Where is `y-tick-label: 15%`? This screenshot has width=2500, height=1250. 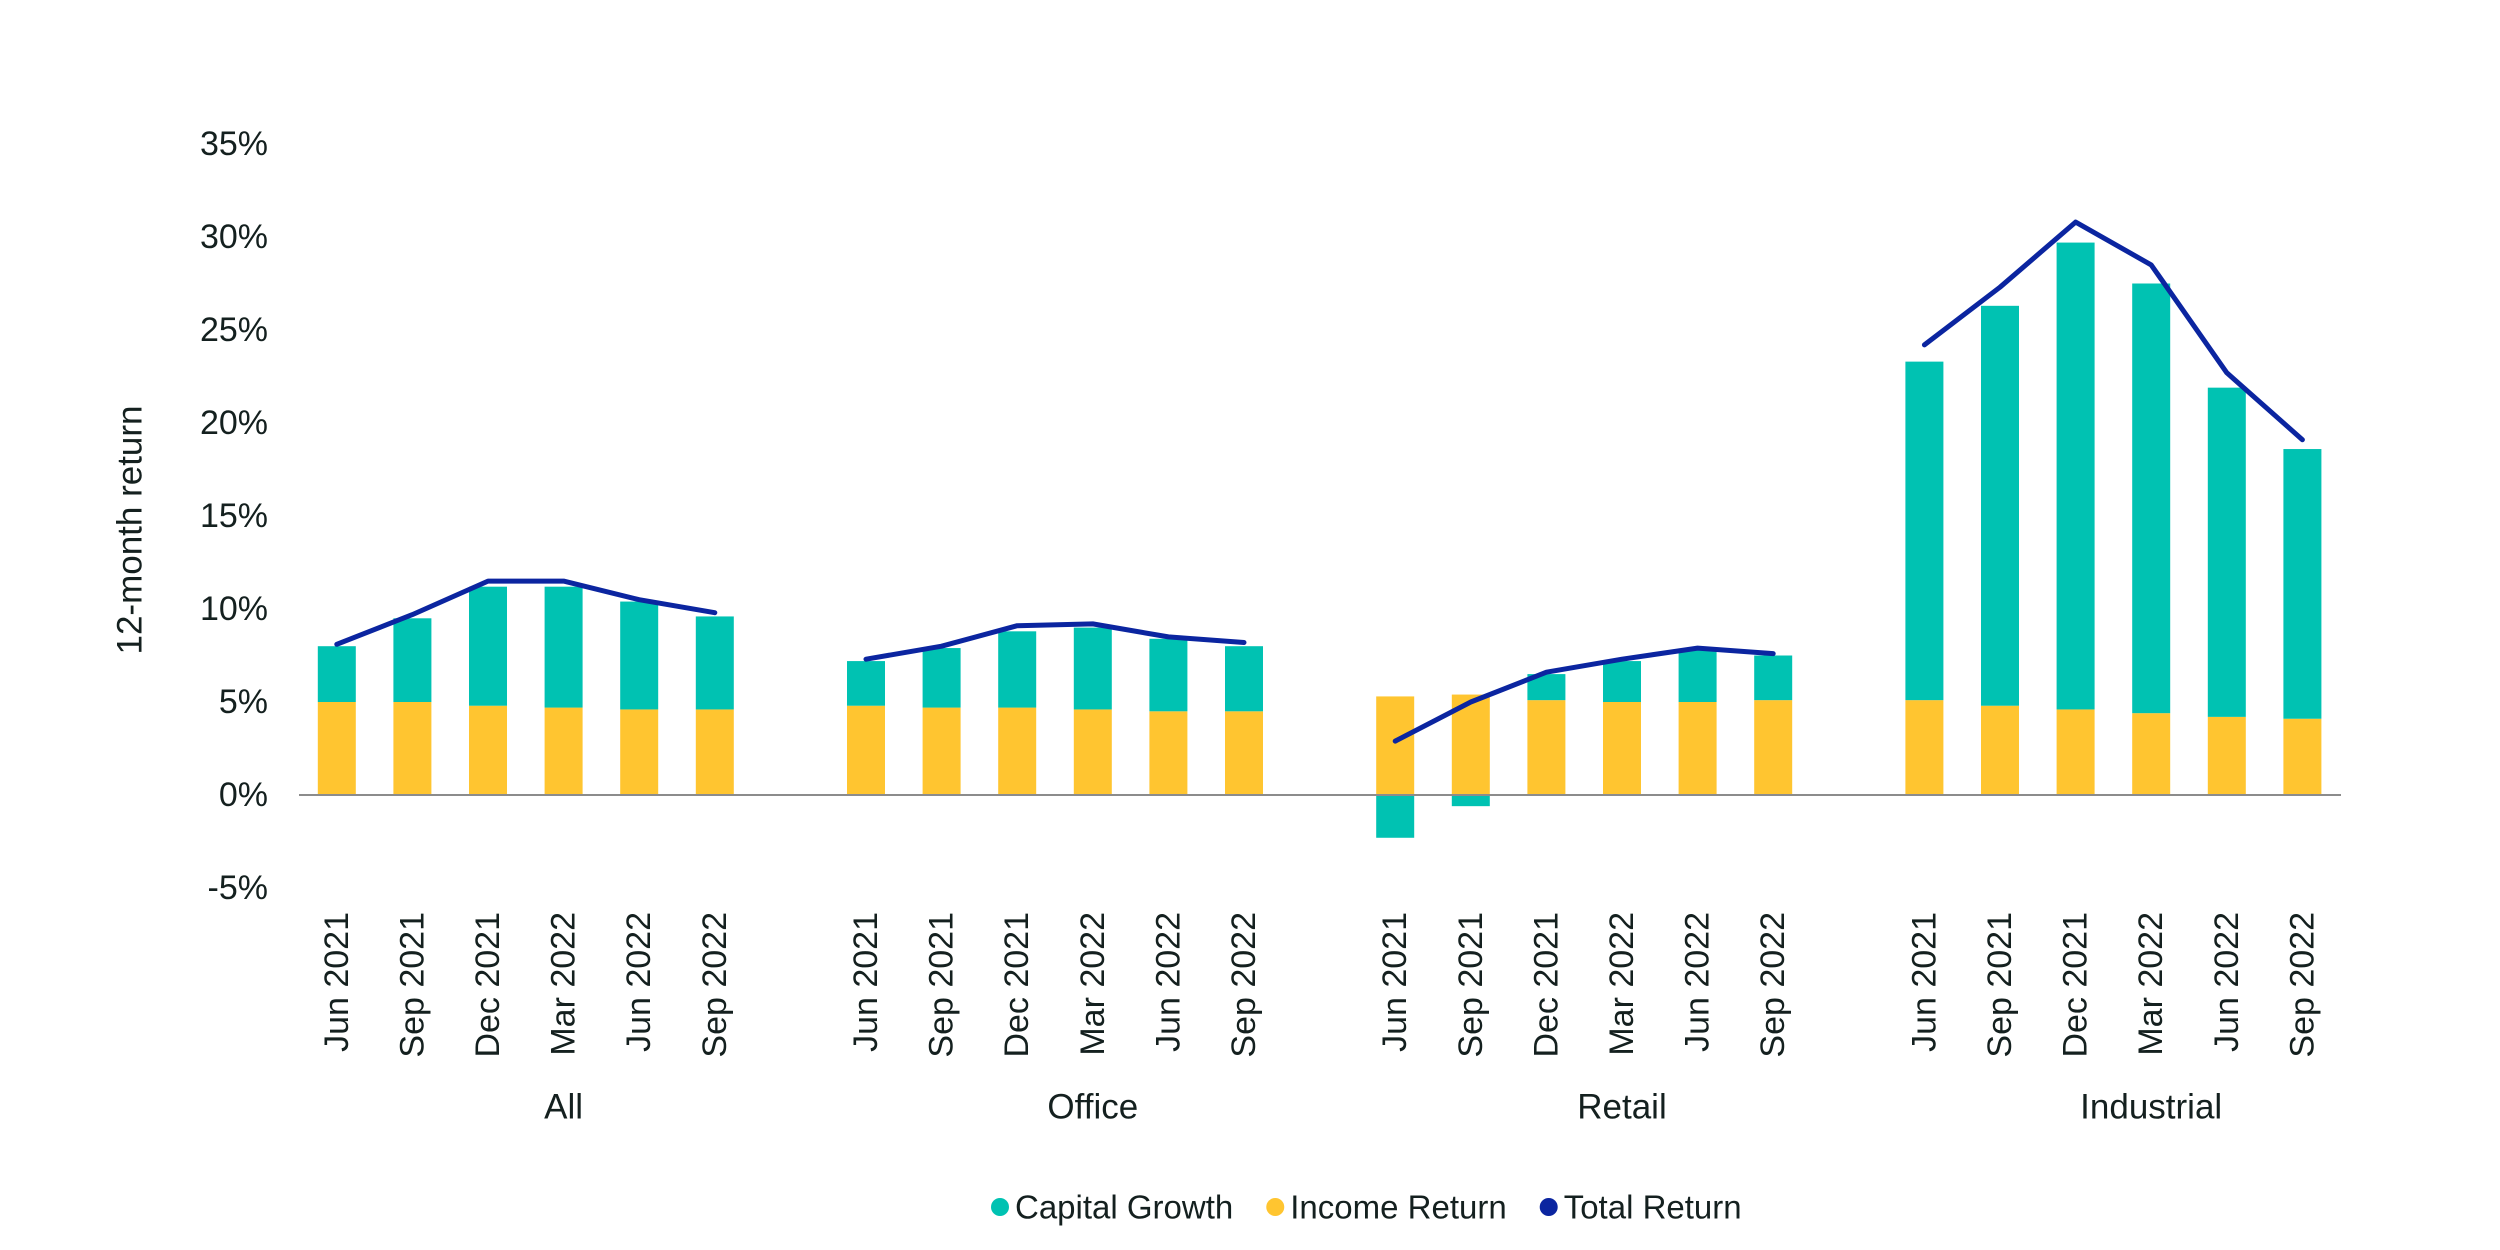
y-tick-label: 15% is located at coordinates (234, 516).